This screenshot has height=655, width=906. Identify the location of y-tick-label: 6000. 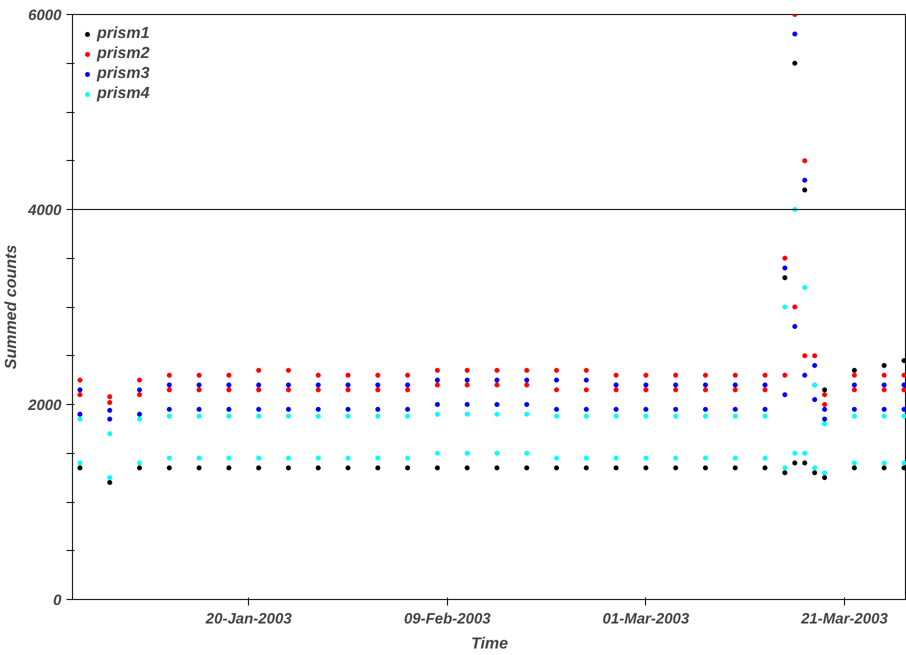
(45, 15).